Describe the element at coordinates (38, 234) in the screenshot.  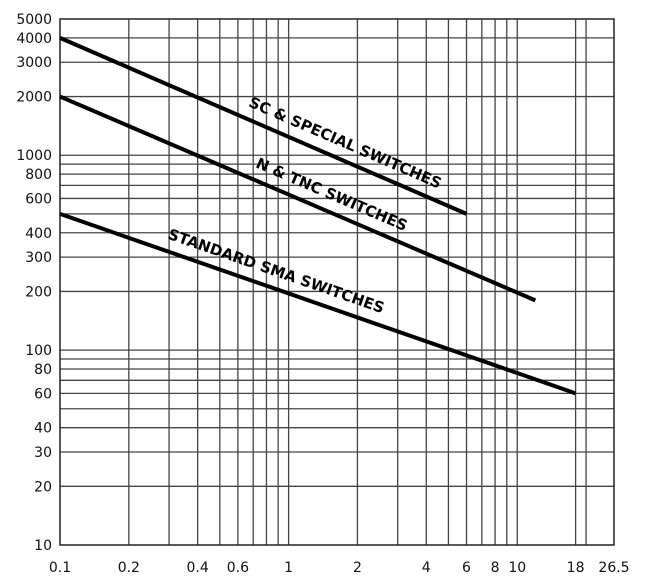
I see `y-tick-label: 400` at that location.